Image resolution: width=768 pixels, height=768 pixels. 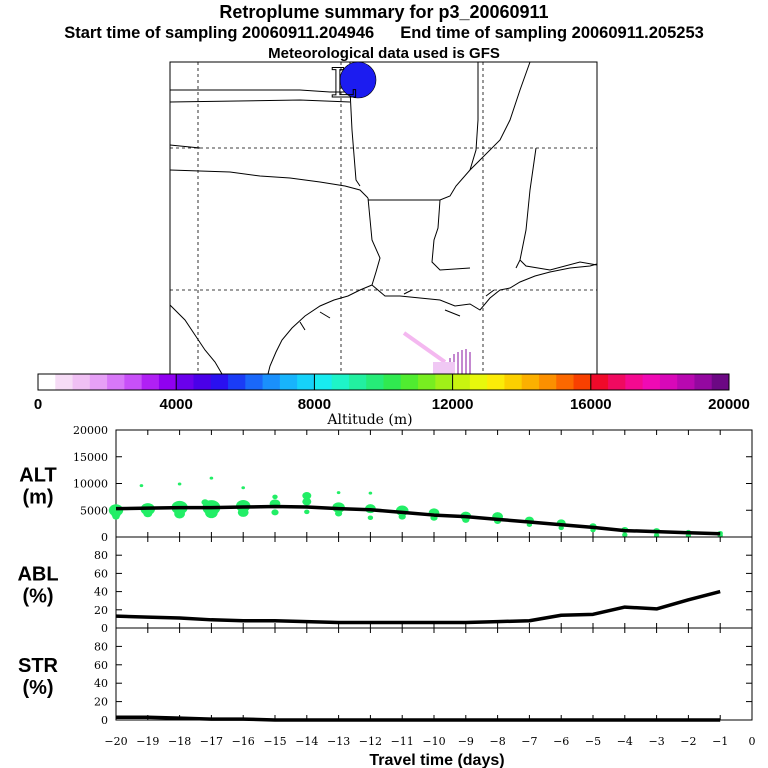 I want to click on colorbar-tick-label: 8000, so click(x=314, y=404).